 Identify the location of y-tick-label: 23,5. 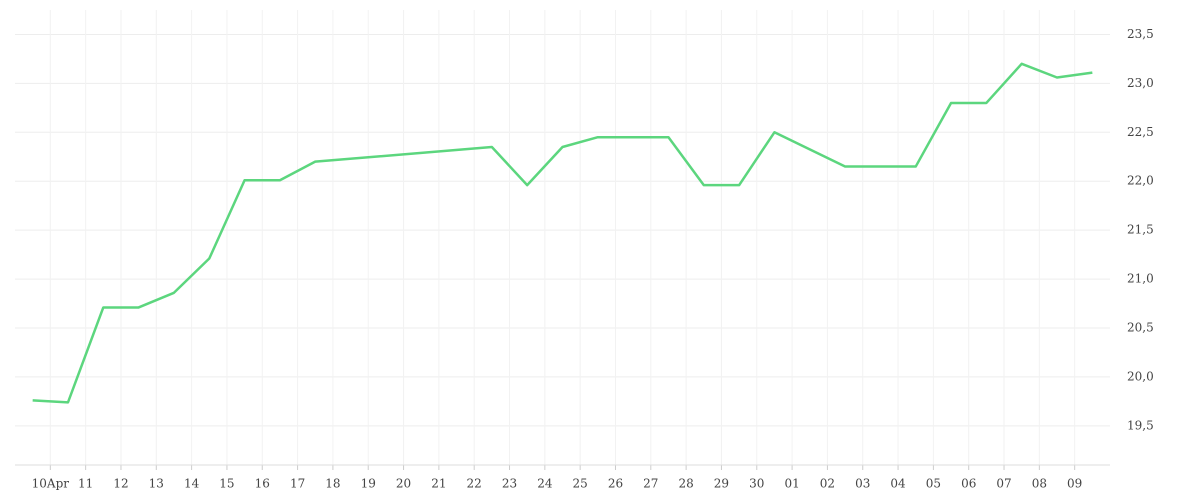
(1140, 34).